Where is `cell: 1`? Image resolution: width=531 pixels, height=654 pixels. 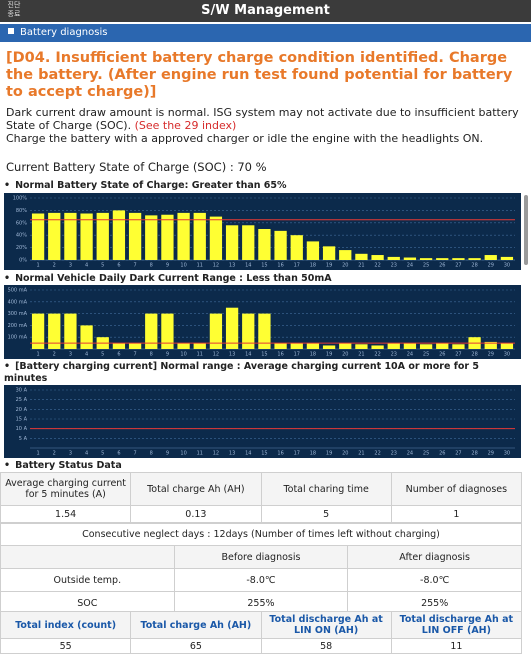
cell: 1 is located at coordinates (456, 514).